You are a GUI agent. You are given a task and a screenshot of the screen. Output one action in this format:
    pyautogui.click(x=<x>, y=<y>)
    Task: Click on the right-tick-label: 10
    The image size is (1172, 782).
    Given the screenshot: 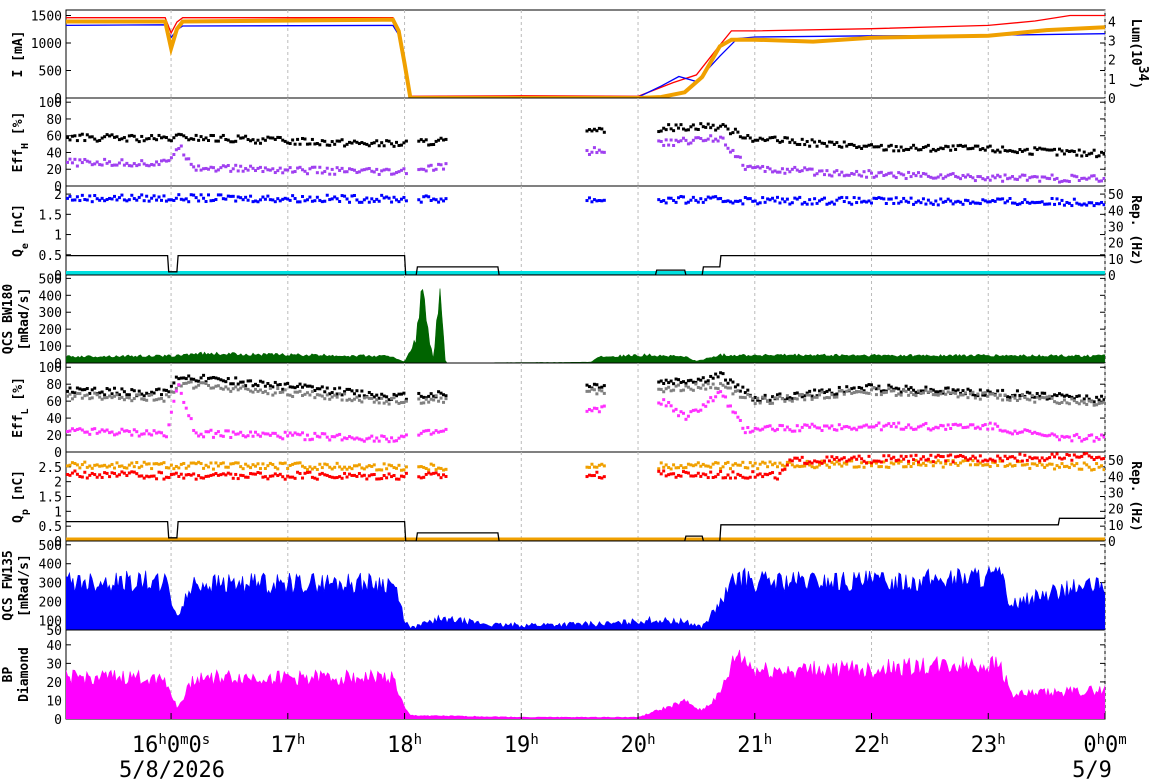 What is the action you would take?
    pyautogui.click(x=1116, y=526)
    